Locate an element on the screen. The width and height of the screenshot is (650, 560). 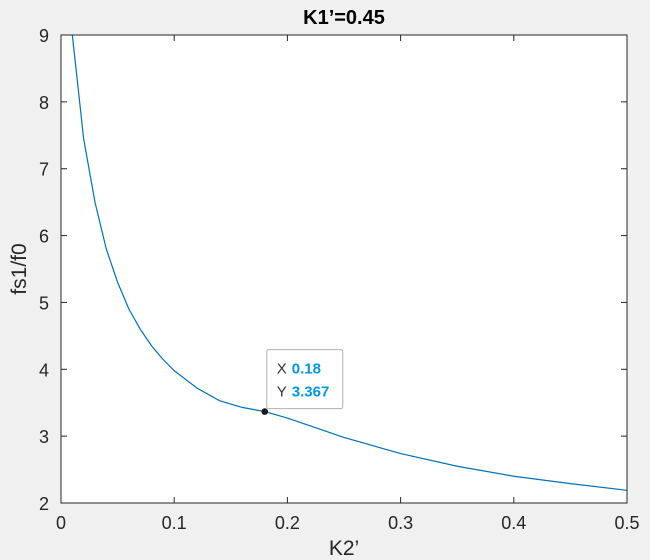
x-axis-label: K2’ is located at coordinates (344, 548).